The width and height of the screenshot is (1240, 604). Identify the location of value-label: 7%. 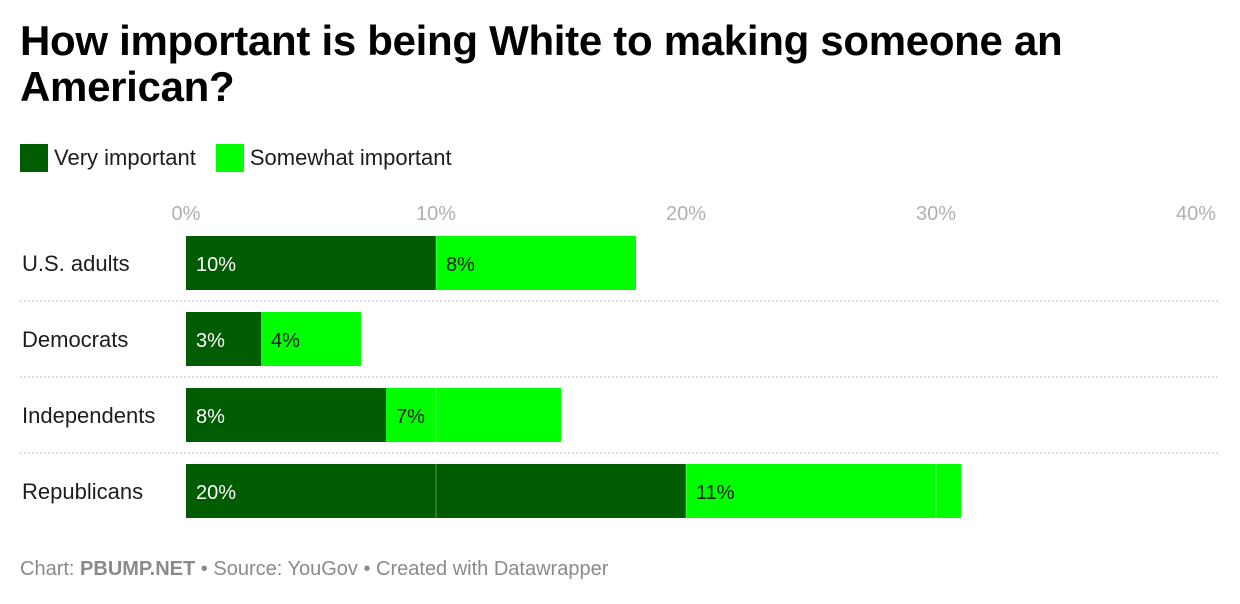
(410, 417).